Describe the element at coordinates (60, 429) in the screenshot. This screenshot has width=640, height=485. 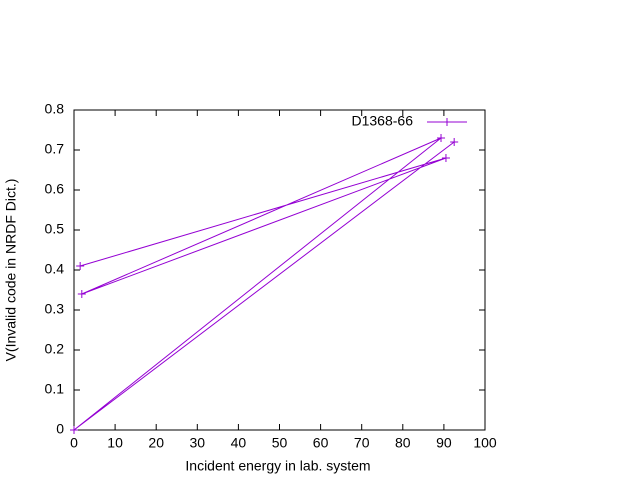
I see `y-tick-label: 0` at that location.